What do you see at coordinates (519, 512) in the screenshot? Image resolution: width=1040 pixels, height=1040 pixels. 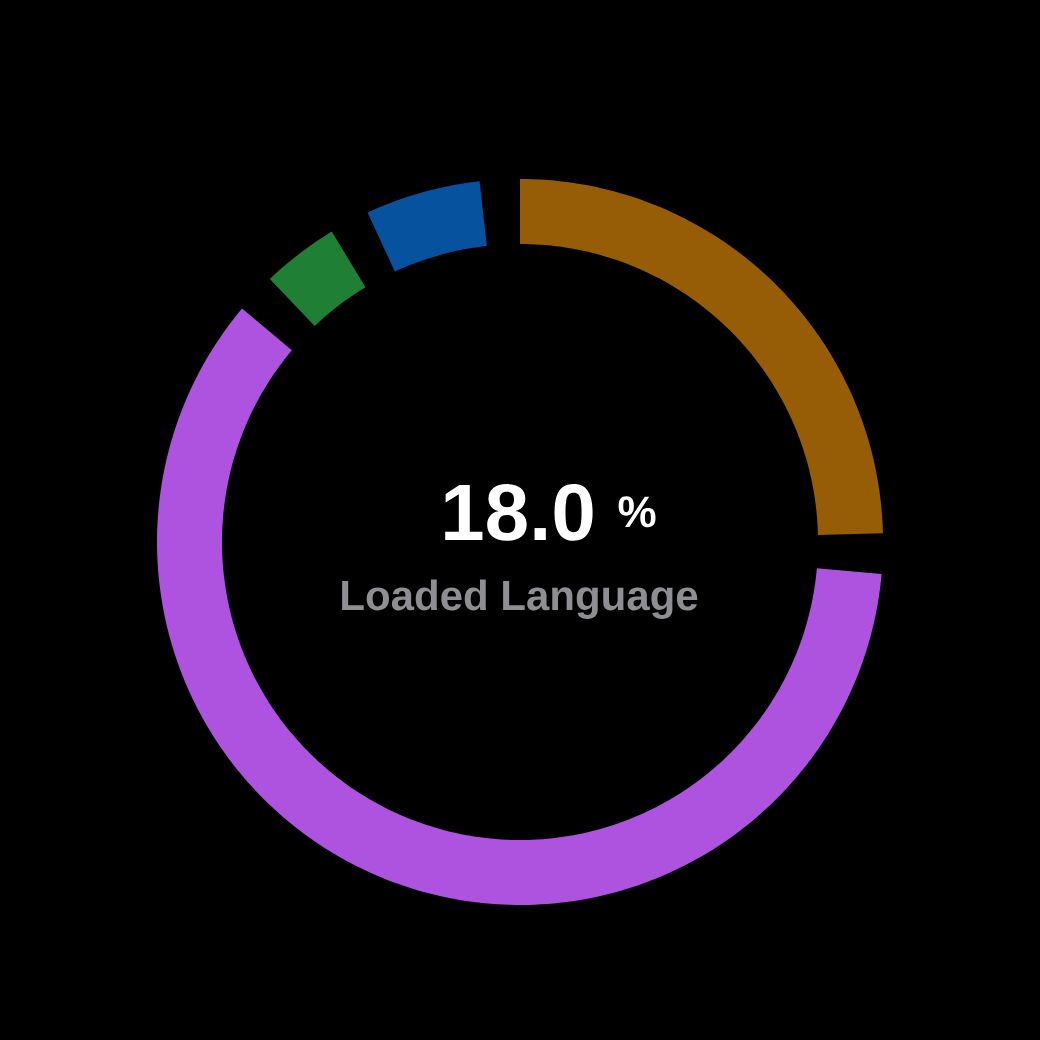 I see `text: 18.0` at bounding box center [519, 512].